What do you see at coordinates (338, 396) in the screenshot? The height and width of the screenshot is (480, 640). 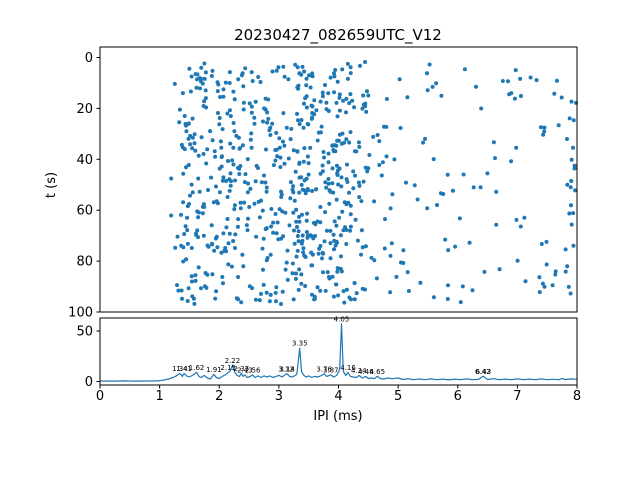 I see `x-tick-label: 4` at bounding box center [338, 396].